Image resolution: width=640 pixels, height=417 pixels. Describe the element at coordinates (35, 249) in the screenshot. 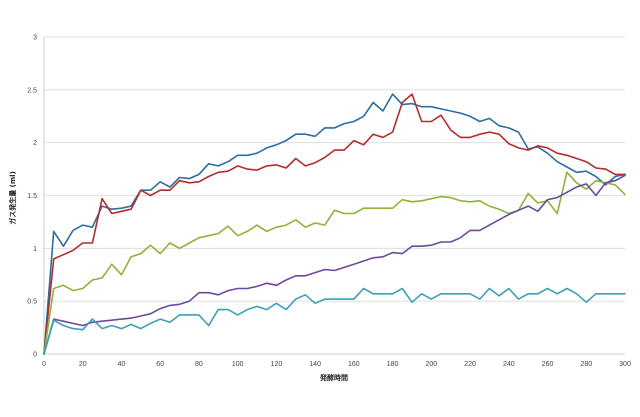

I see `y-tick-label: 1` at that location.